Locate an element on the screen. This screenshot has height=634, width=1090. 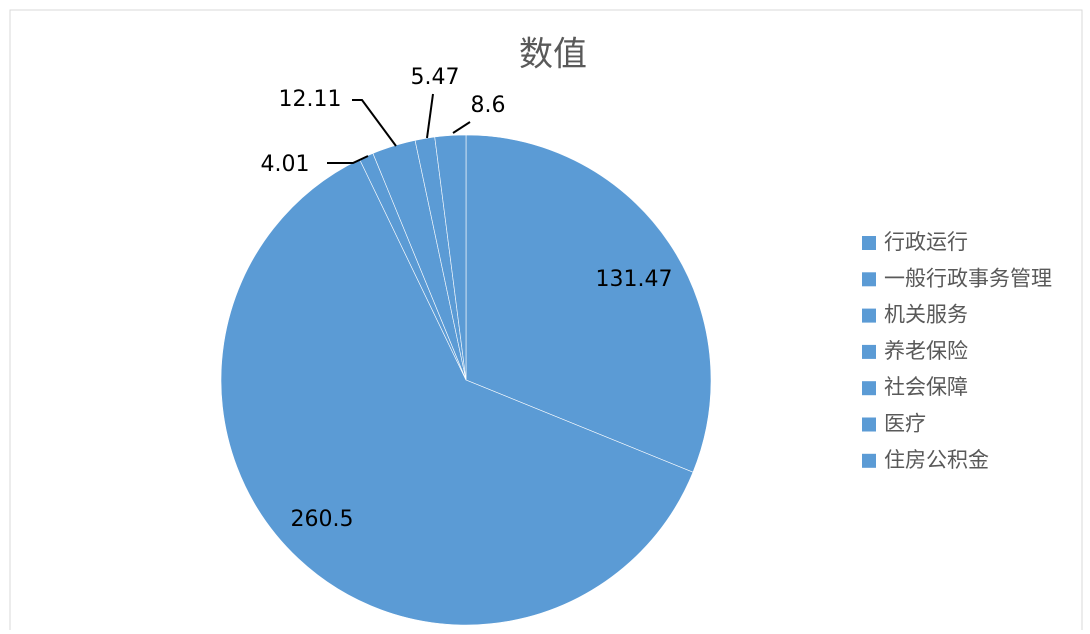
chart-title: 数值 is located at coordinates (553, 55).